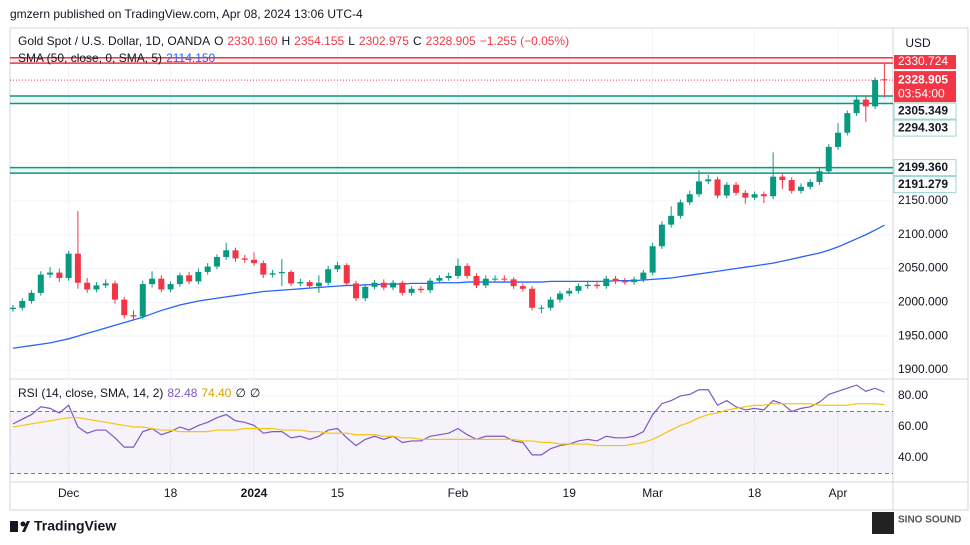 This screenshot has height=545, width=970. I want to click on zone-label-box, so click(925, 128).